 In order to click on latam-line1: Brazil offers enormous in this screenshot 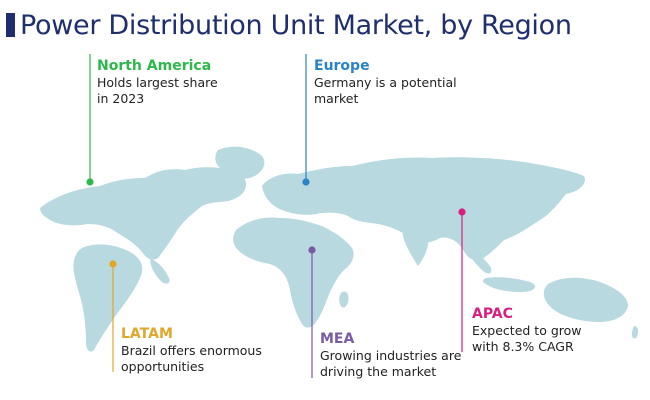, I will do `click(191, 351)`.